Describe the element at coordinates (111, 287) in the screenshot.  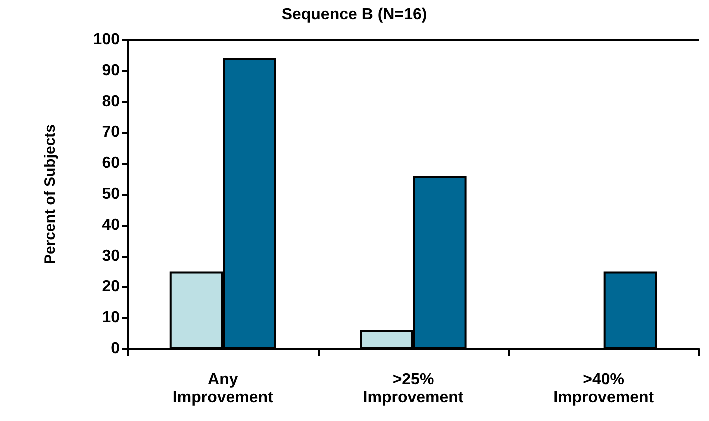
I see `y-tick-label: 20` at that location.